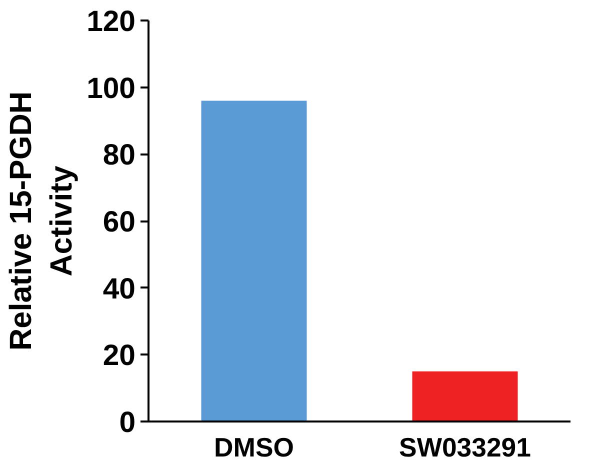 This screenshot has height=472, width=596. What do you see at coordinates (111, 88) in the screenshot?
I see `y-tick-label: 100` at bounding box center [111, 88].